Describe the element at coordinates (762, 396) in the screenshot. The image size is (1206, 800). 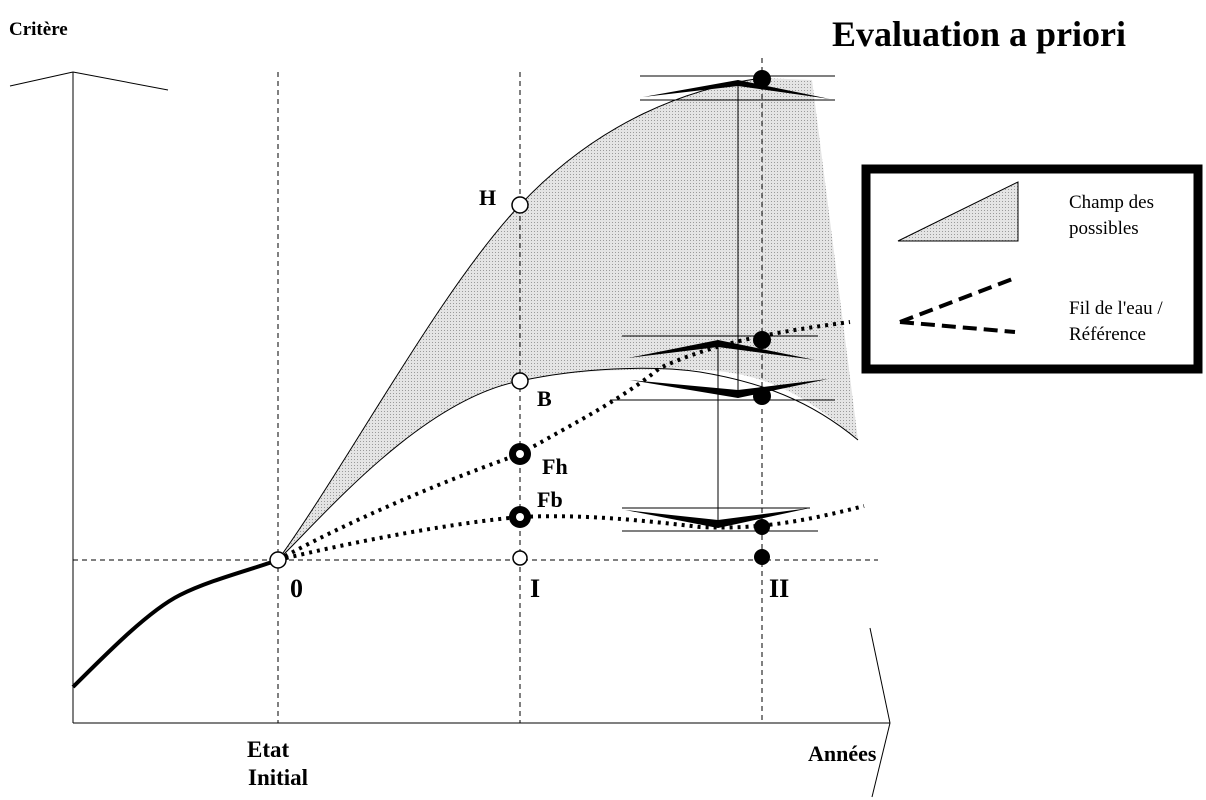
I see `point-ii-mid` at that location.